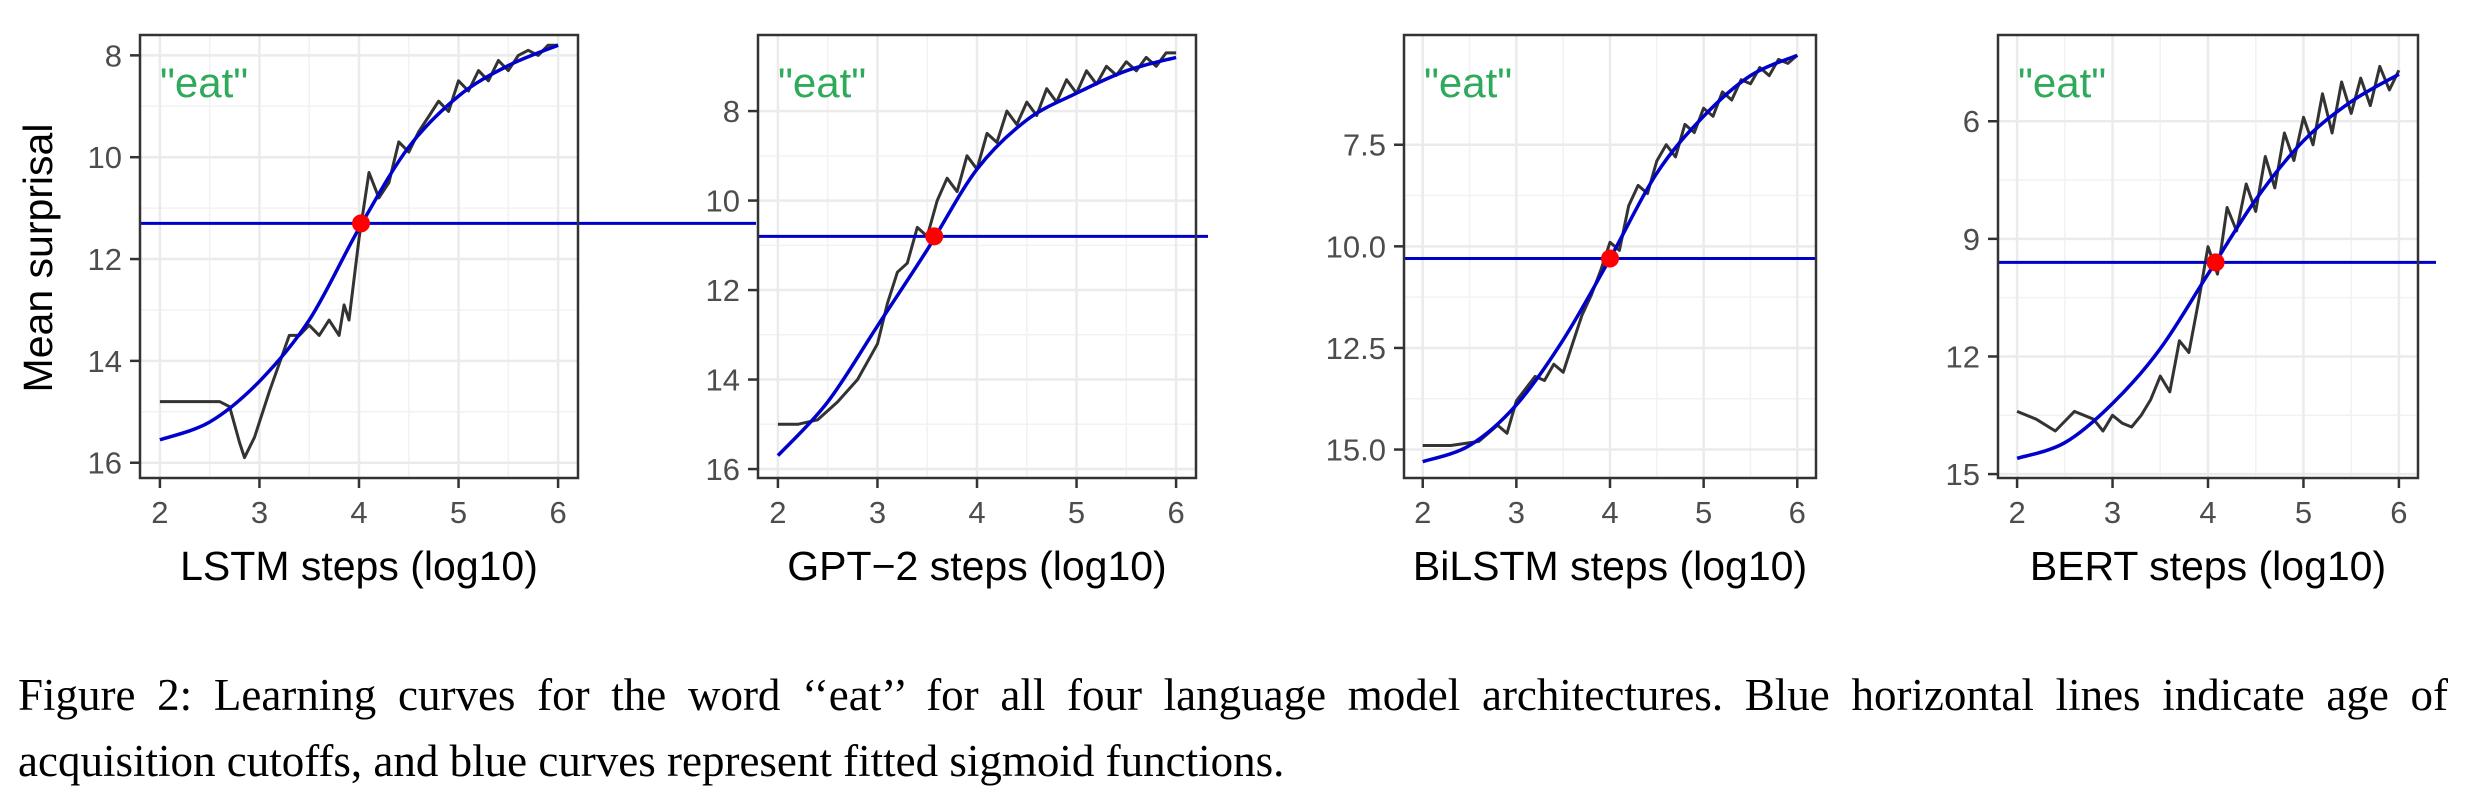 This screenshot has height=803, width=2466. I want to click on chart-panel-gpt2: "eat" 2 3 4 5 6 8 10 12 14 16 GPT−2 steps (log10), so click(957, 311).